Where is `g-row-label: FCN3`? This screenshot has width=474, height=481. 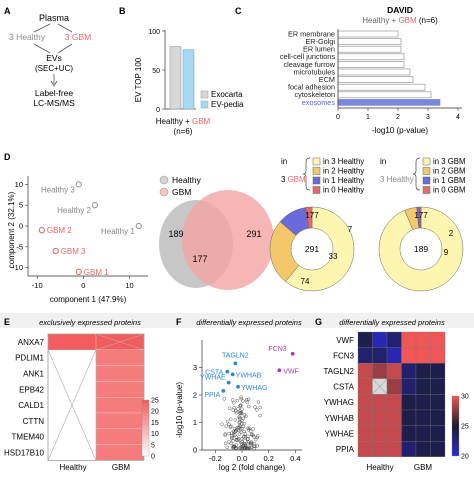 g-row-label: FCN3 is located at coordinates (343, 355).